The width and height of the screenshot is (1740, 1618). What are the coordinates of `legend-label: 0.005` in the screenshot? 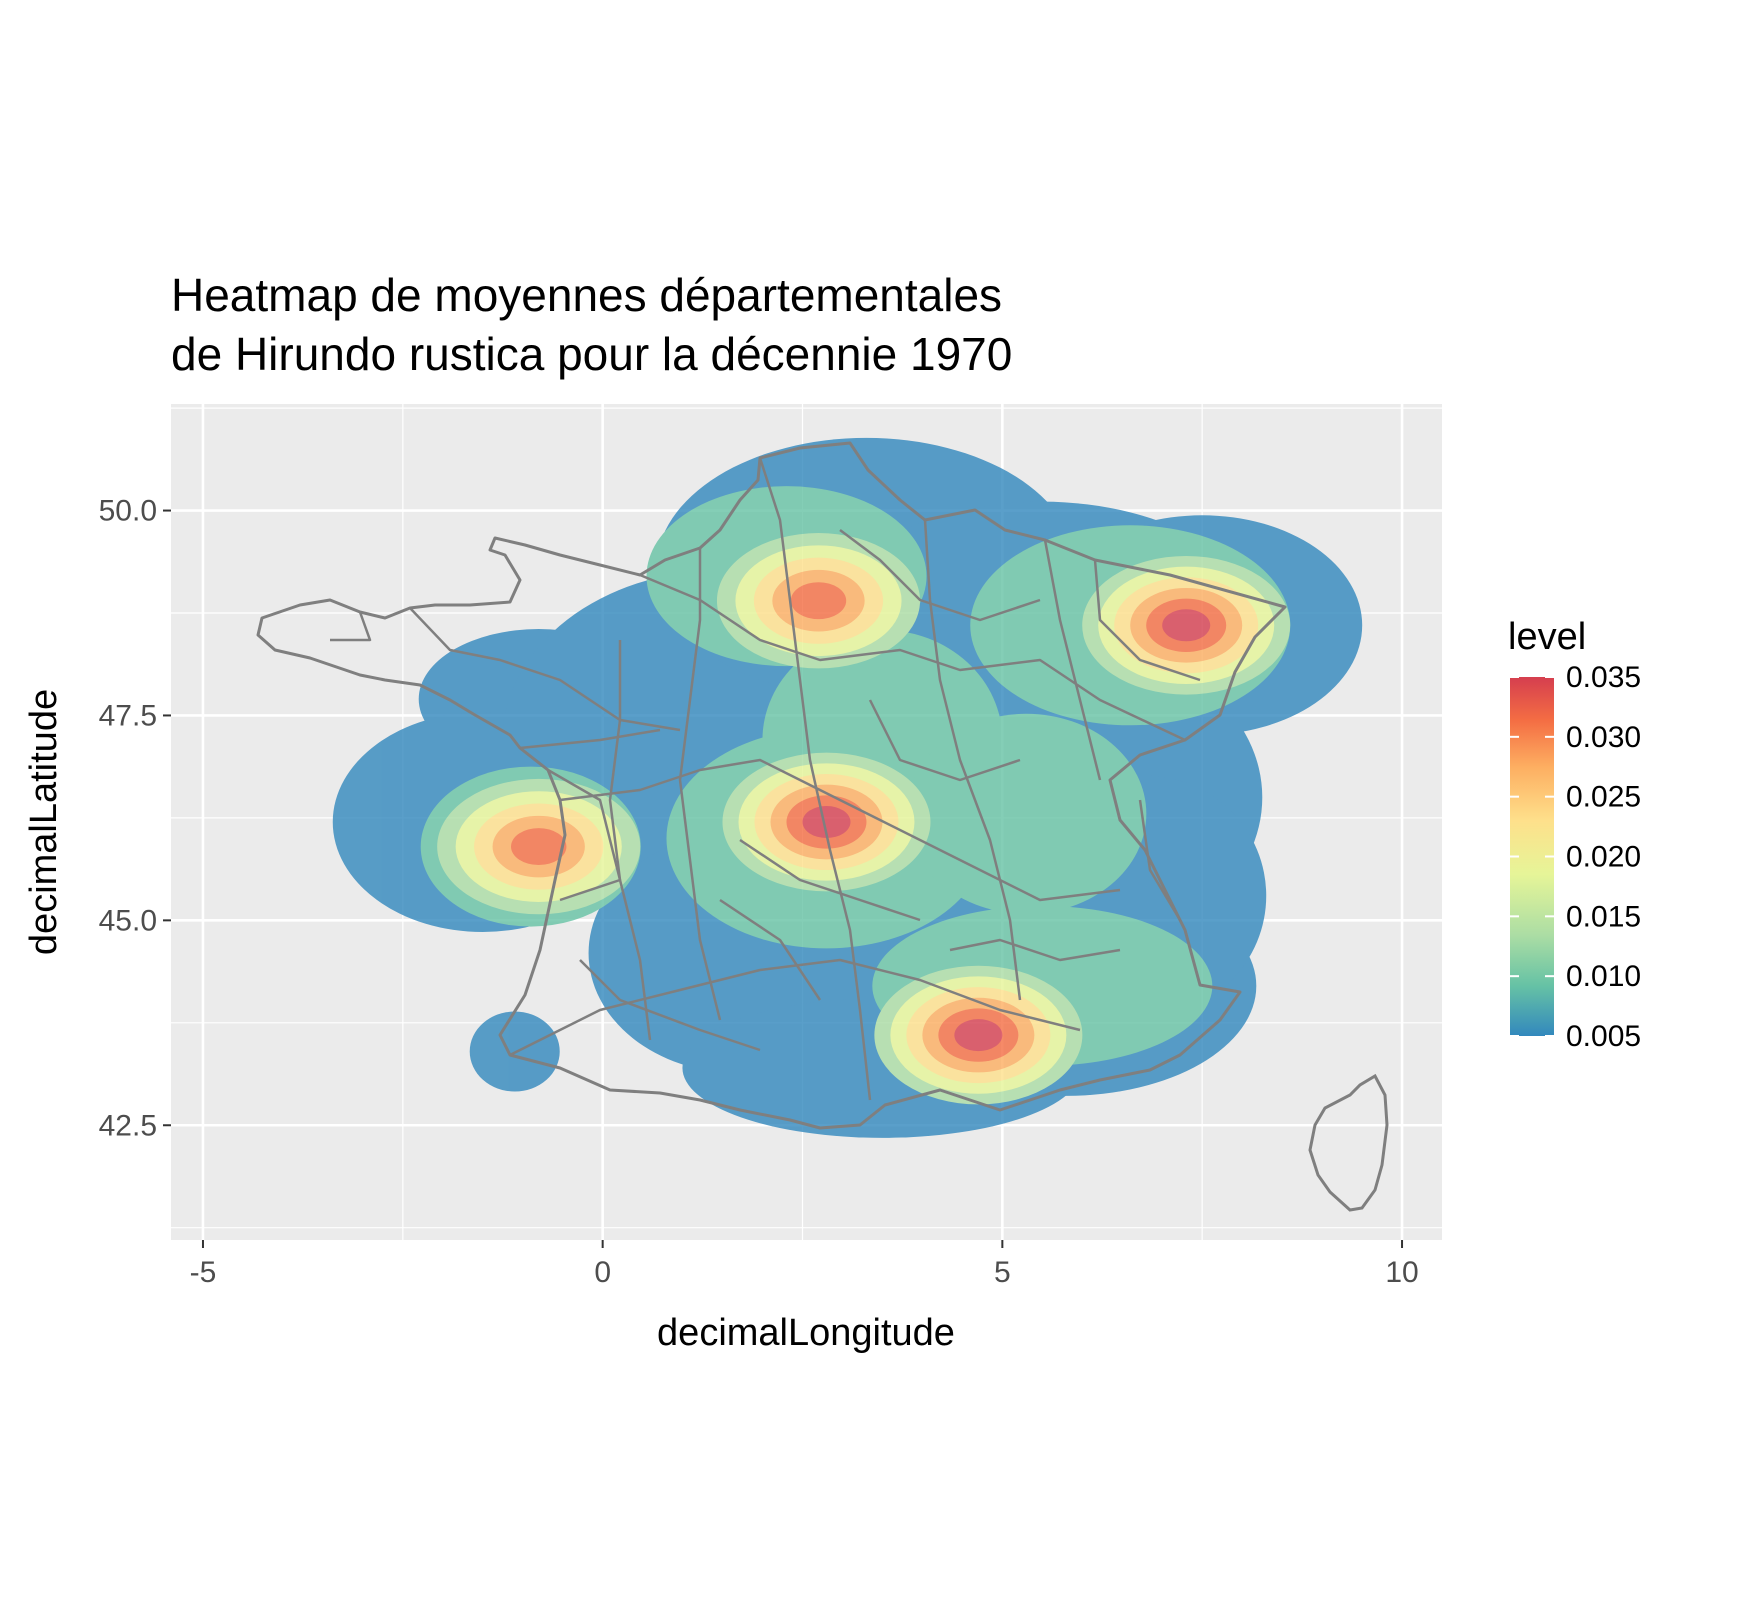 It's located at (1603, 1036).